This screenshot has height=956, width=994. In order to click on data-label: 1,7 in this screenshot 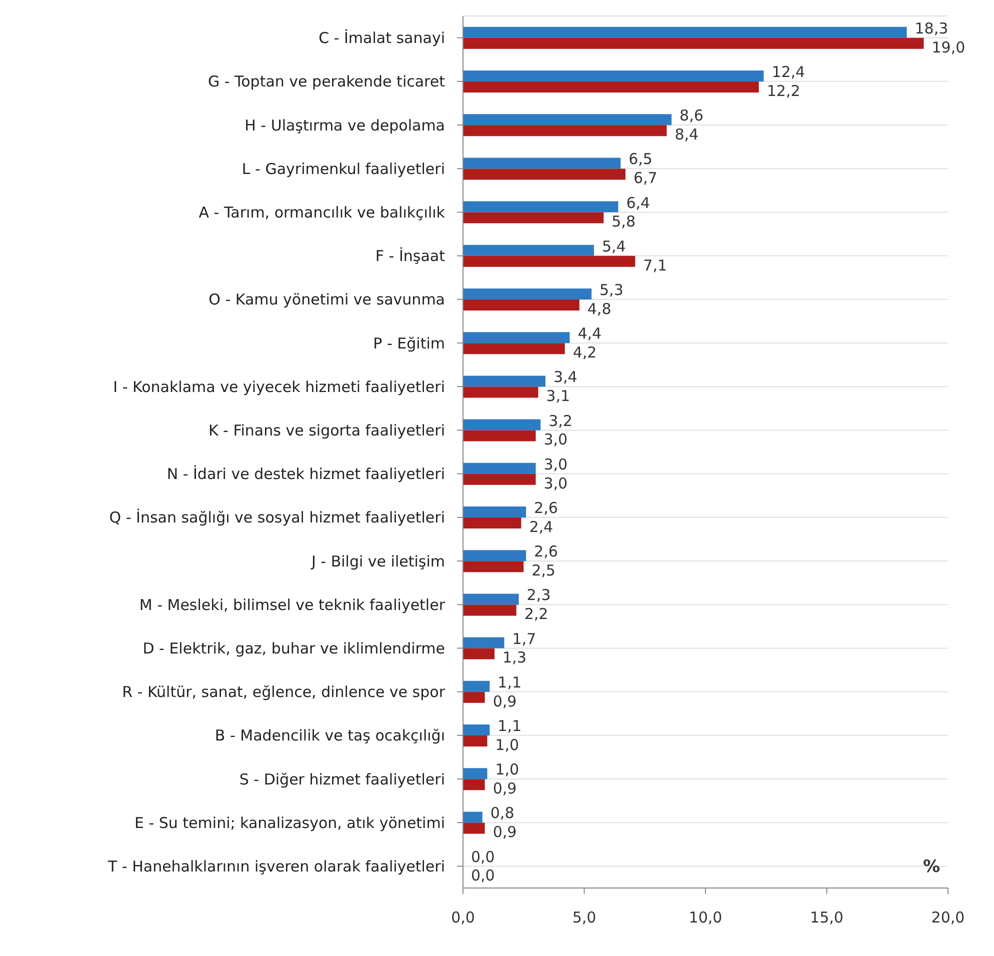, I will do `click(524, 639)`.